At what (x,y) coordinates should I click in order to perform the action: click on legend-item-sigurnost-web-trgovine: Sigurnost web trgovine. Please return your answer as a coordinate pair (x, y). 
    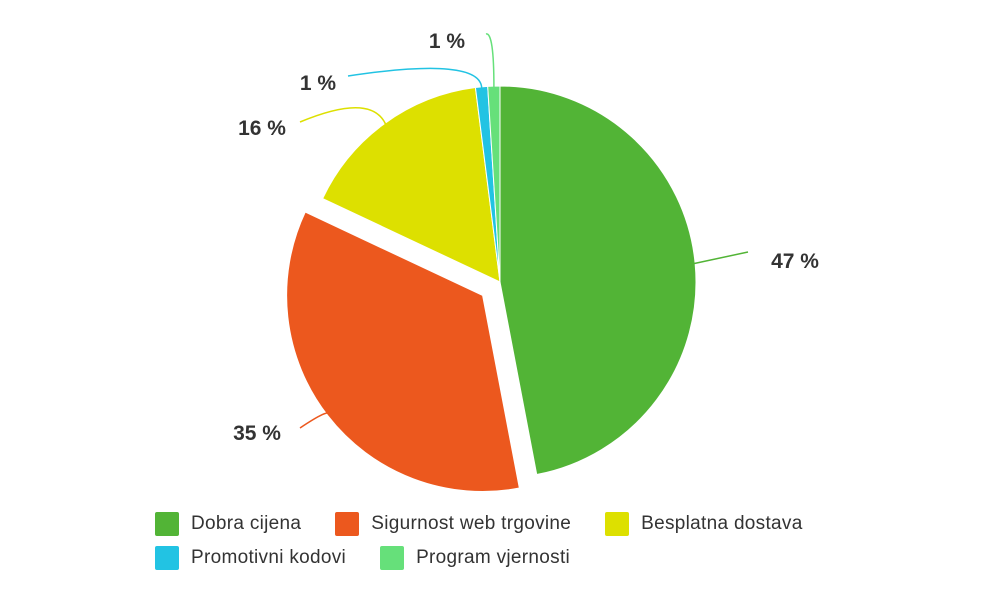
    Looking at the image, I should click on (453, 524).